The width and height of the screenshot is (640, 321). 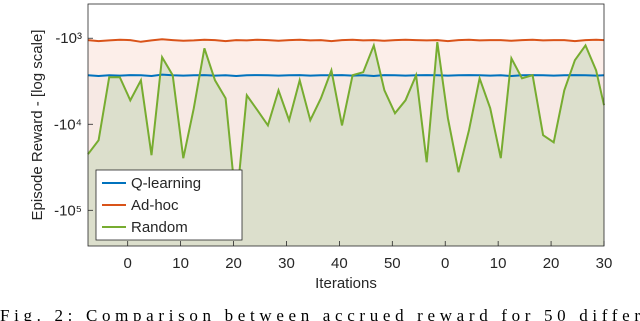 What do you see at coordinates (37, 125) in the screenshot?
I see `y-axis-label: Episode Reward - [log scale]` at bounding box center [37, 125].